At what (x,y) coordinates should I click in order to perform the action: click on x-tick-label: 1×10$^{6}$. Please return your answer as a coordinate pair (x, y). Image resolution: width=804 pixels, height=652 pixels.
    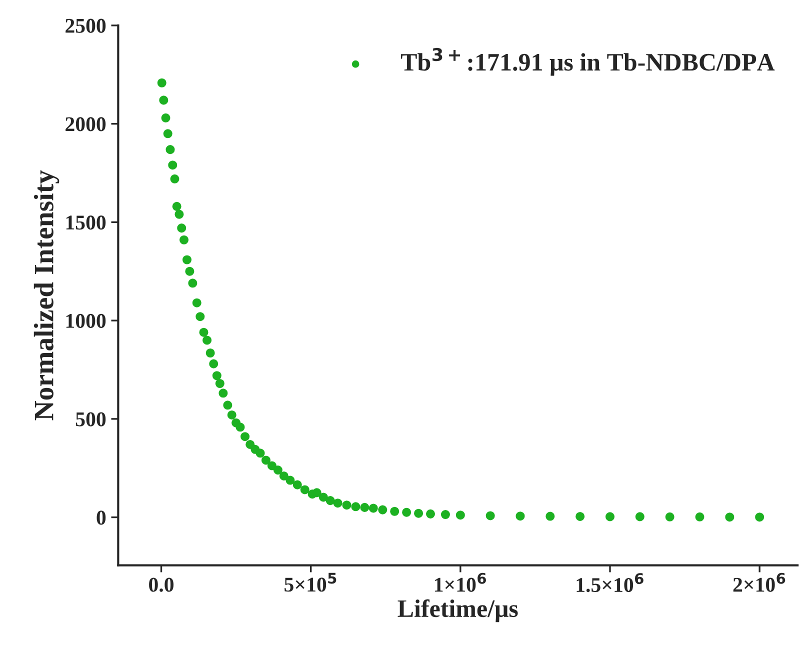
    Looking at the image, I should click on (460, 582).